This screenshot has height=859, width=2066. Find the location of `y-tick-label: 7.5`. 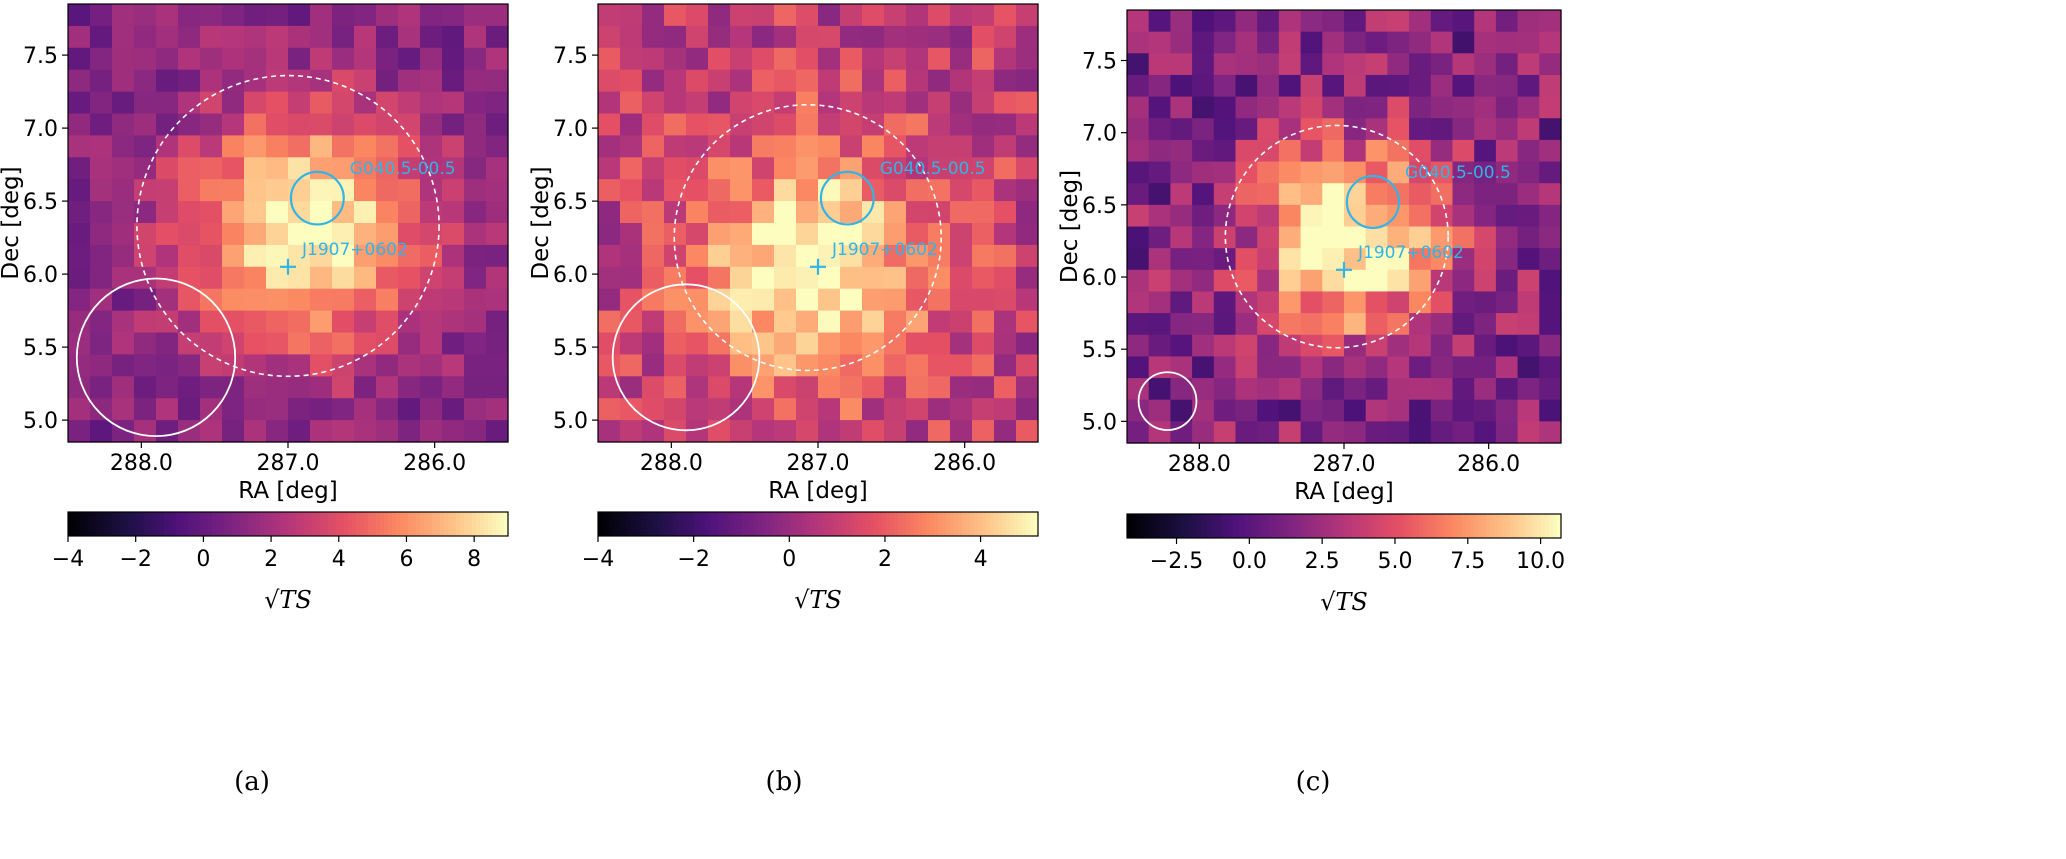

y-tick-label: 7.5 is located at coordinates (1099, 62).